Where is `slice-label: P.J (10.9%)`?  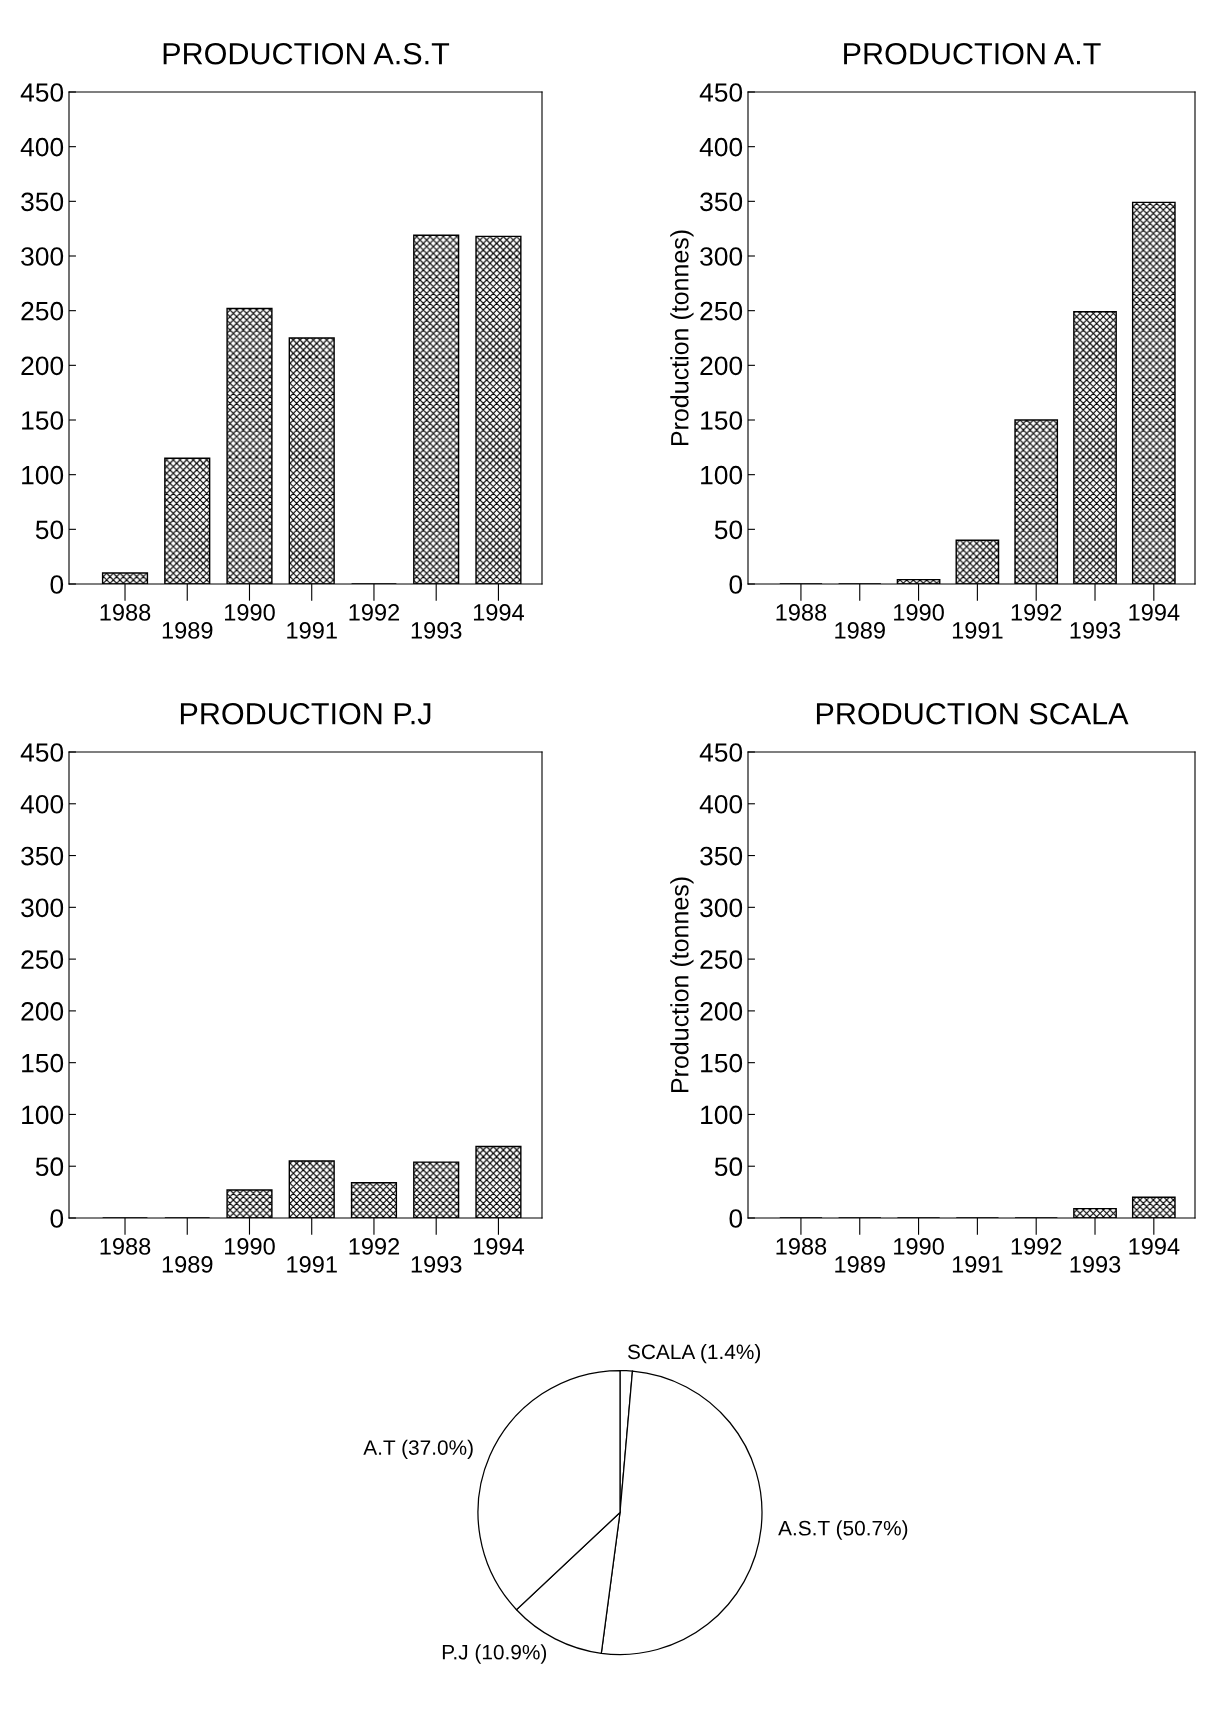
slice-label: P.J (10.9%) is located at coordinates (494, 1654).